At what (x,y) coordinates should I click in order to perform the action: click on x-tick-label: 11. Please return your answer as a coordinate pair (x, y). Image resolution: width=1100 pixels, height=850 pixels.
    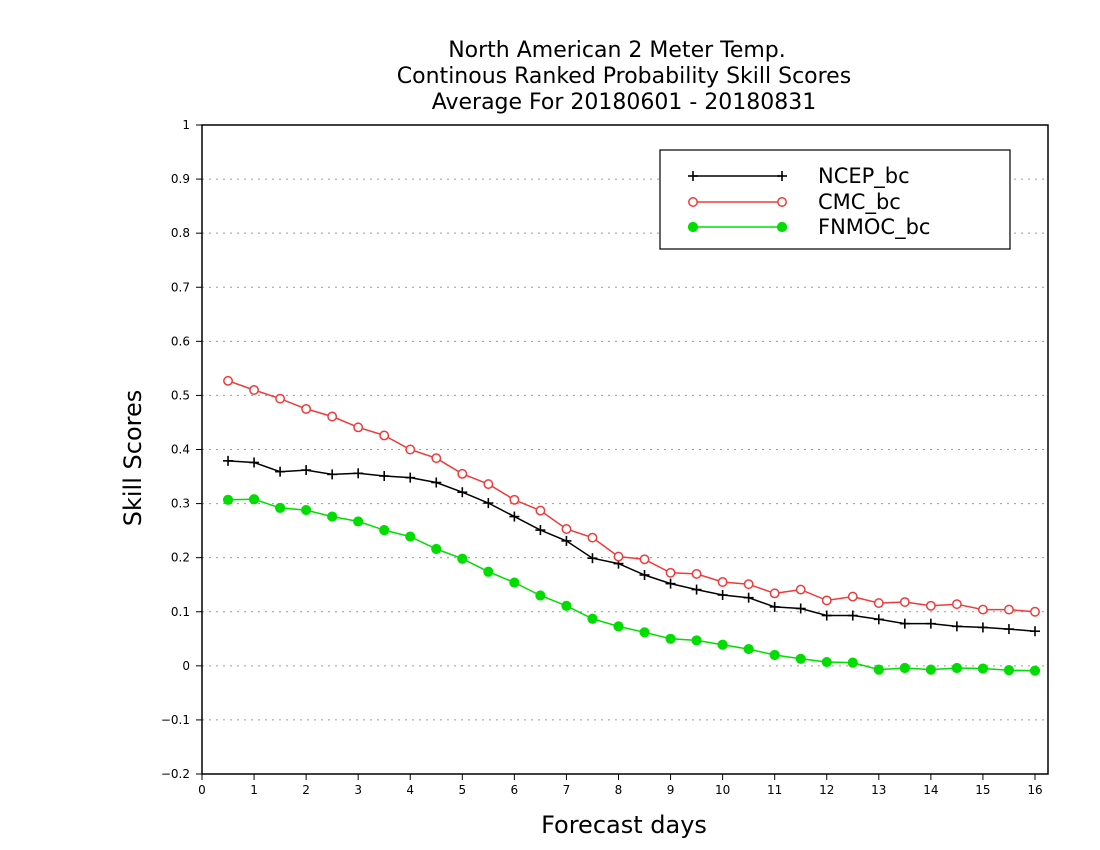
    Looking at the image, I should click on (774, 790).